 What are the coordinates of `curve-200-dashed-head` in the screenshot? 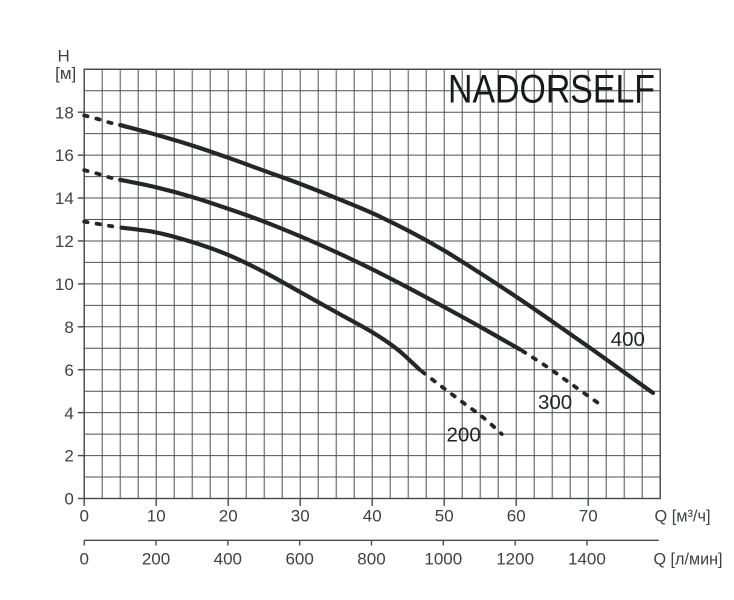 It's located at (103, 224).